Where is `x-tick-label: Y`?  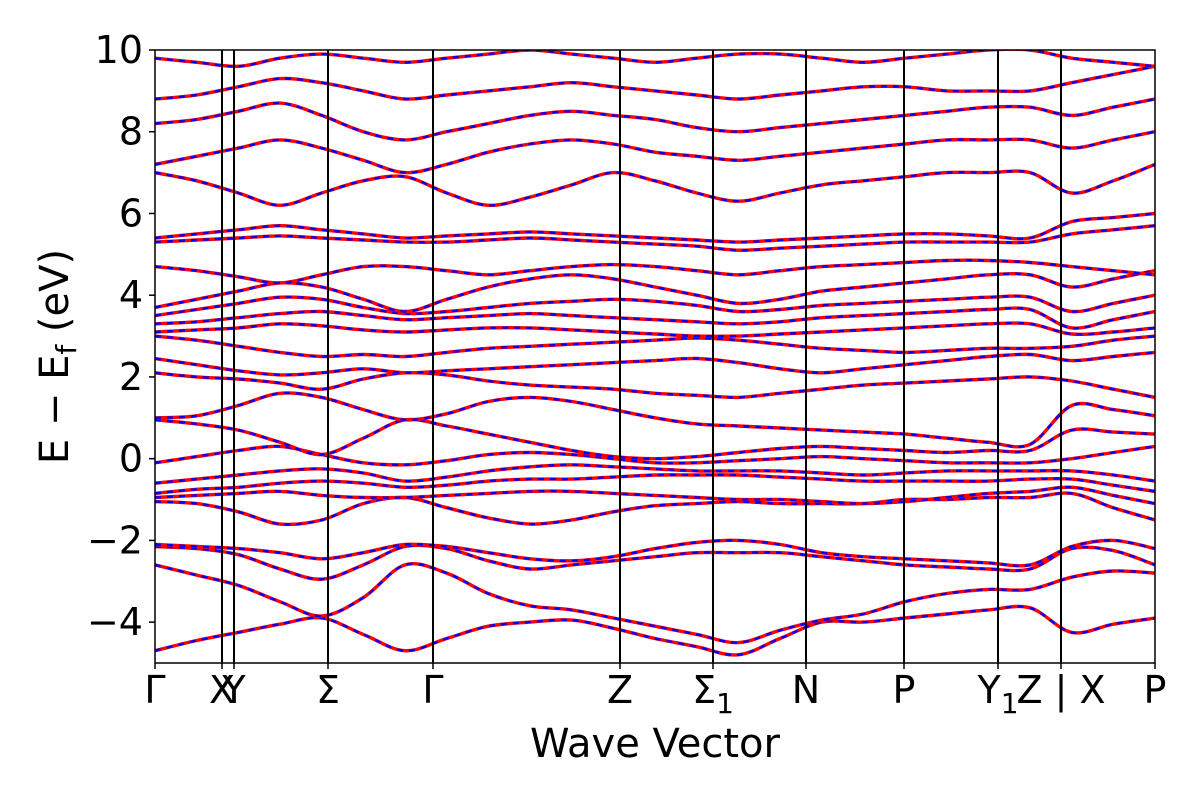 x-tick-label: Y is located at coordinates (233, 690).